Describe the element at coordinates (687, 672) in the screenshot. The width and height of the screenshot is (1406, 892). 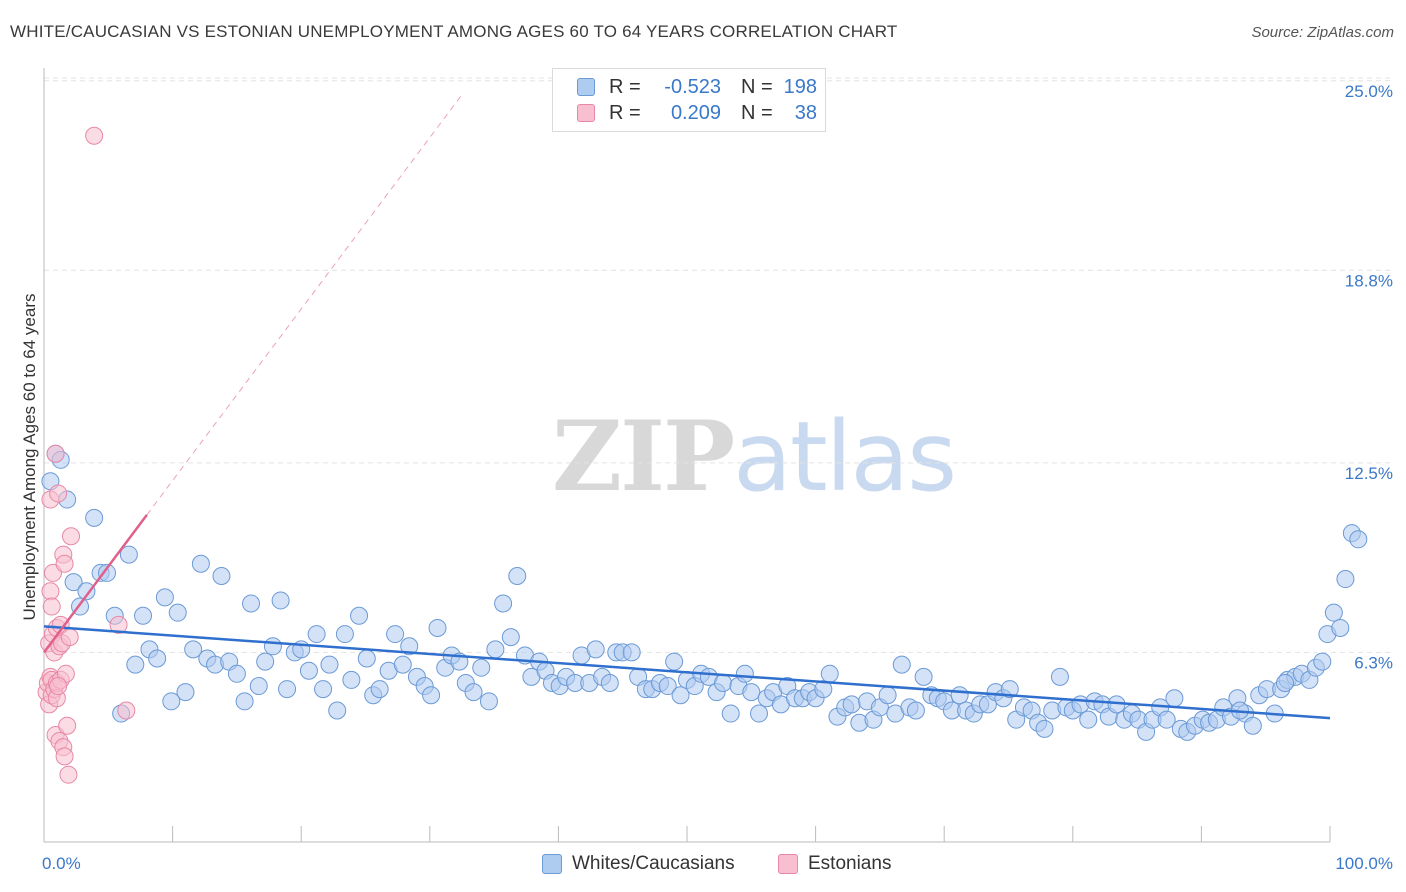
I see `trend-line-whites` at that location.